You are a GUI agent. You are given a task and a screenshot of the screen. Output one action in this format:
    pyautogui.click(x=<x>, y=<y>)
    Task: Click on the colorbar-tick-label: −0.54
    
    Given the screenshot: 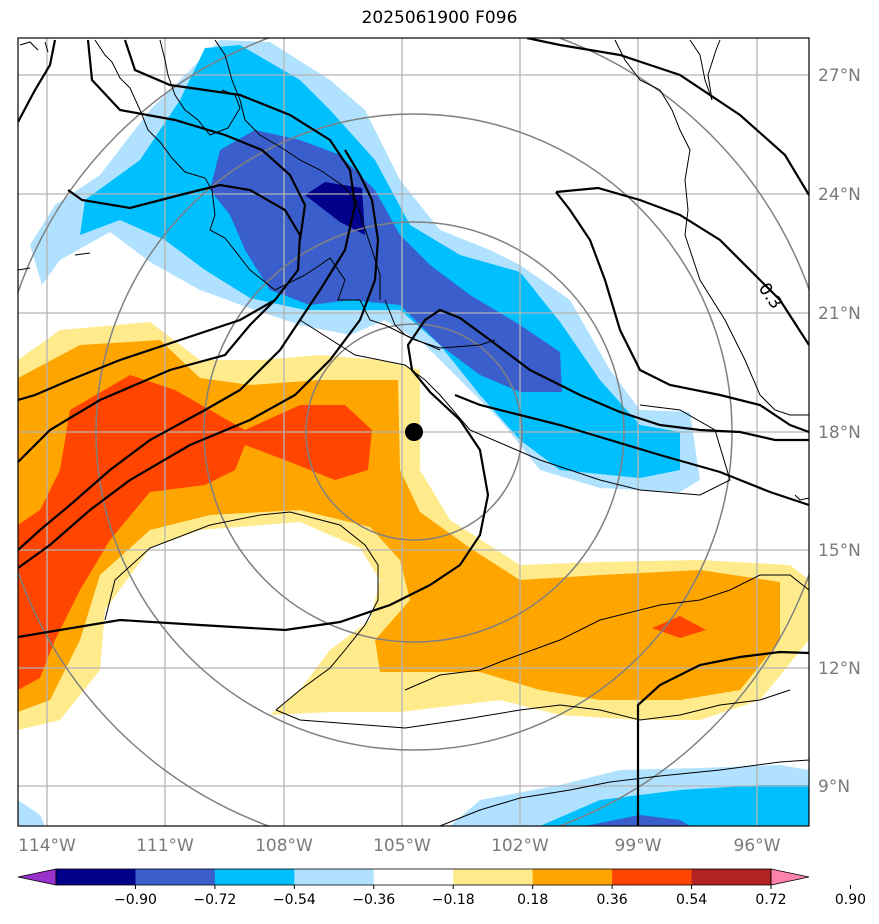 What is the action you would take?
    pyautogui.click(x=294, y=900)
    